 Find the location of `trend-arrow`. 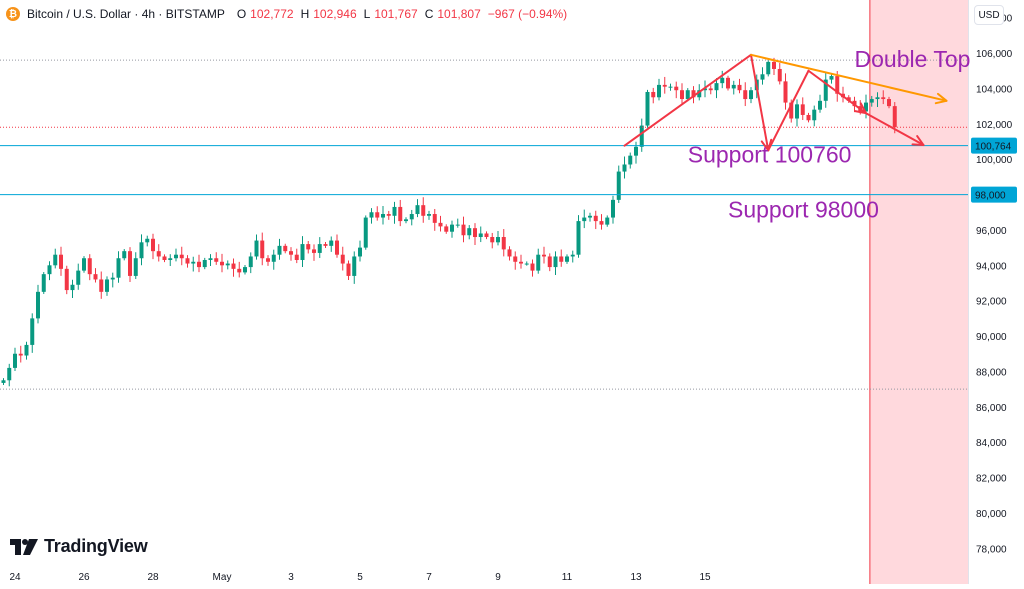

trend-arrow is located at coordinates (849, 77).